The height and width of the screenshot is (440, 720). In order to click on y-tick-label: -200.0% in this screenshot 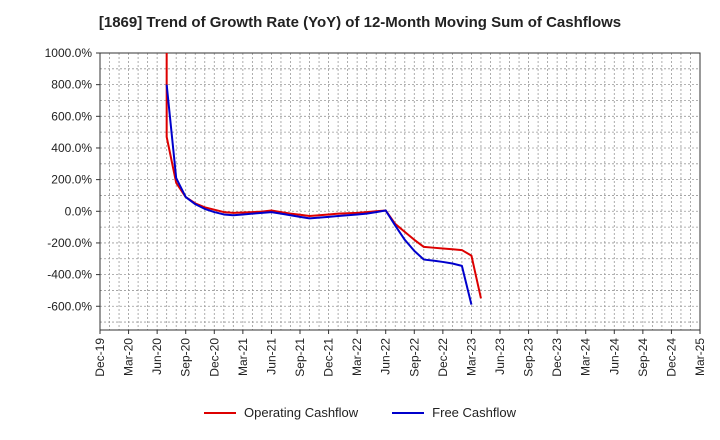, I will do `click(69, 243)`.